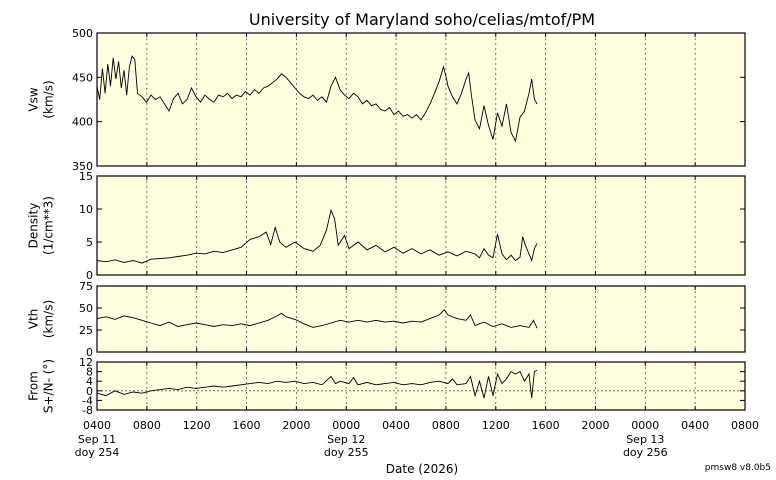 The width and height of the screenshot is (776, 480). What do you see at coordinates (86, 209) in the screenshot?
I see `panel-1-y-tick-label: 10` at bounding box center [86, 209].